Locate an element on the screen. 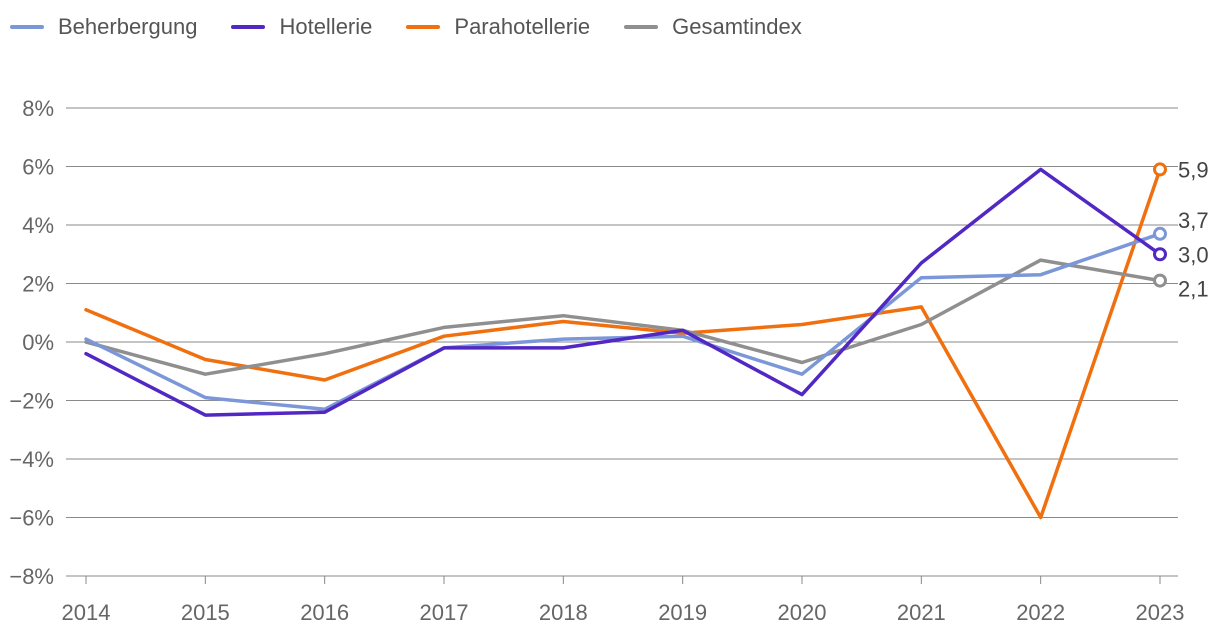 This screenshot has width=1220, height=638. legend-label: Beherbergung is located at coordinates (128, 26).